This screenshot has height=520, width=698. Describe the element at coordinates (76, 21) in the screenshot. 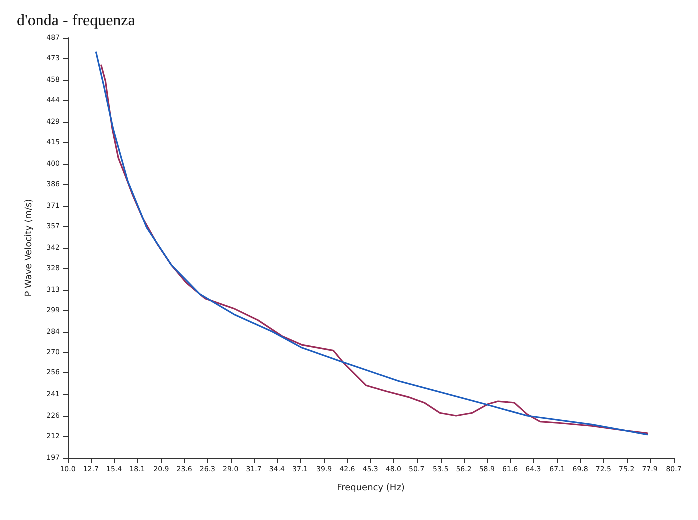

I see `chart-title: d'onda - frequenza` at that location.